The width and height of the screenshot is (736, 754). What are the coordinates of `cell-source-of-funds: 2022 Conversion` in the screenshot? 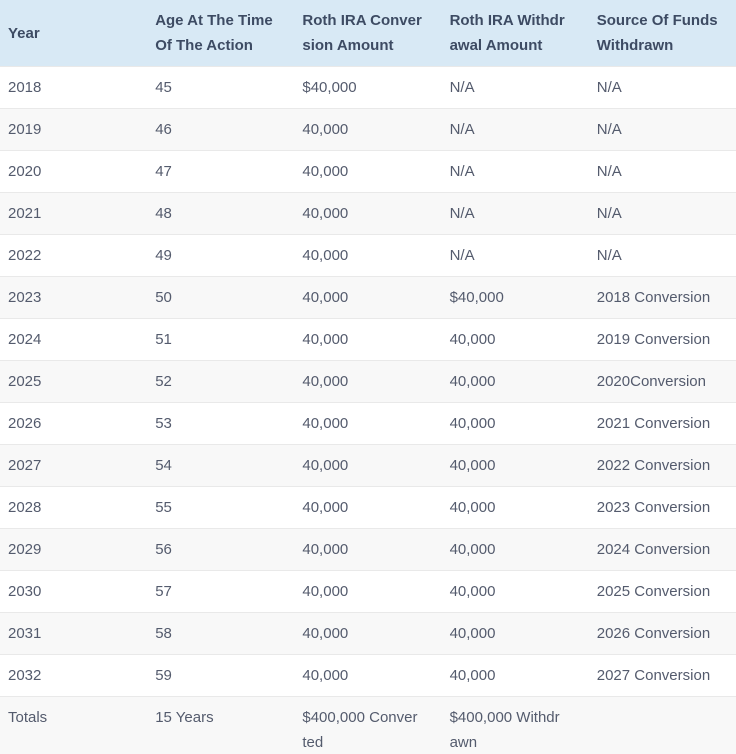 It's located at (662, 465).